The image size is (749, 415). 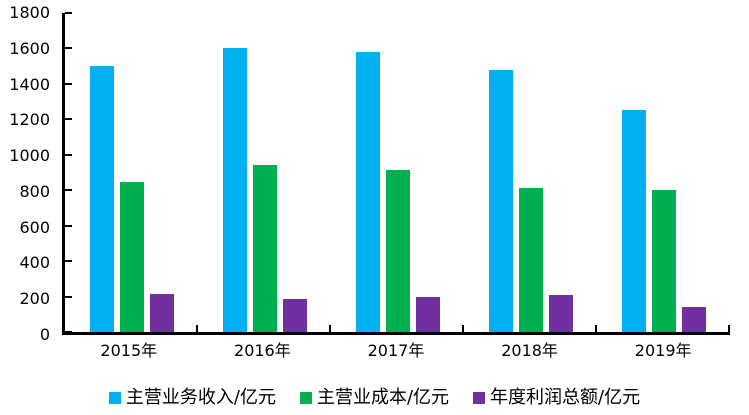 I want to click on legend-item: 年度利润总额/亿元, so click(x=556, y=398).